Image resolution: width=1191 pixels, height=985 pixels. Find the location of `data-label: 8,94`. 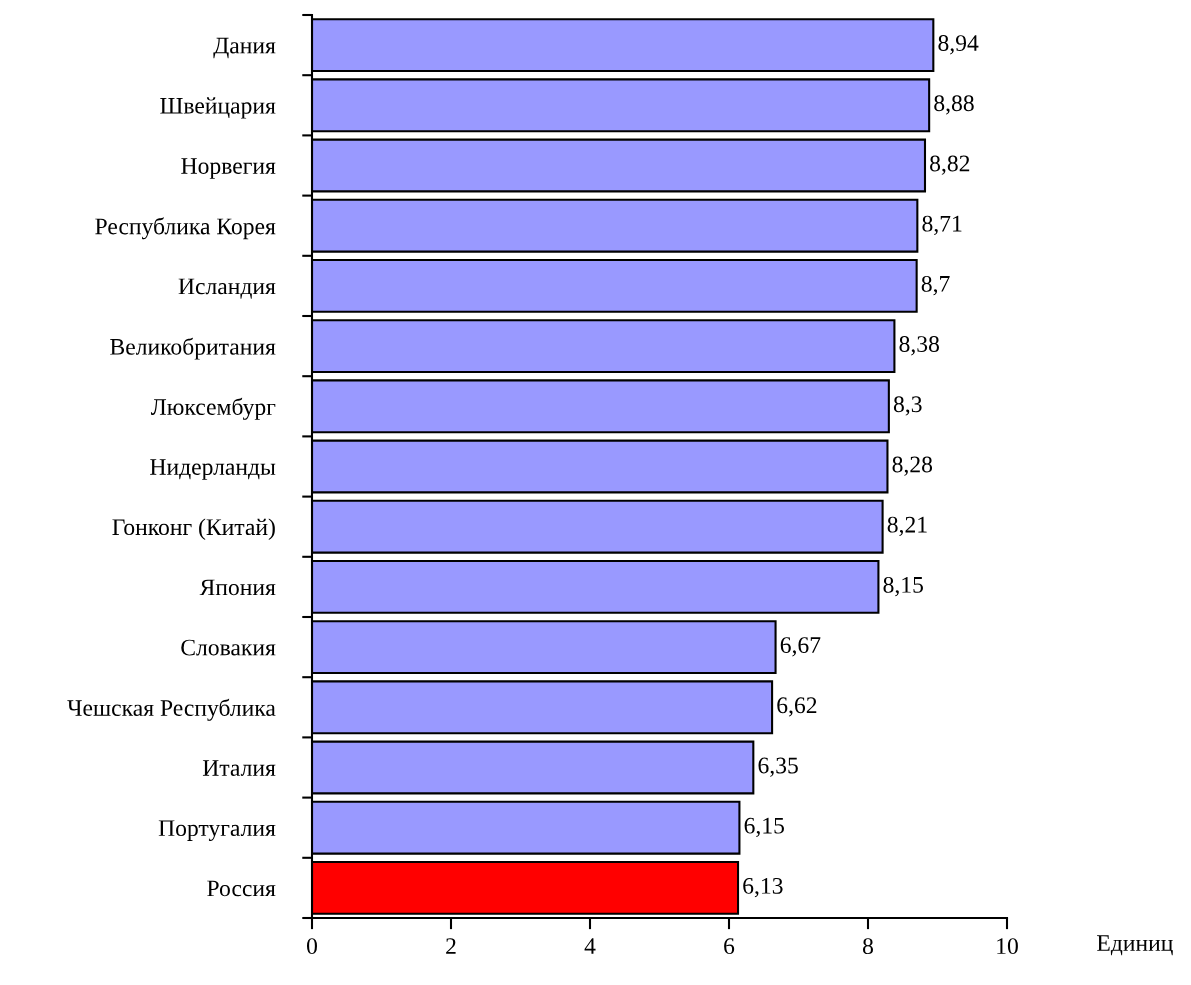

data-label: 8,94 is located at coordinates (958, 45).